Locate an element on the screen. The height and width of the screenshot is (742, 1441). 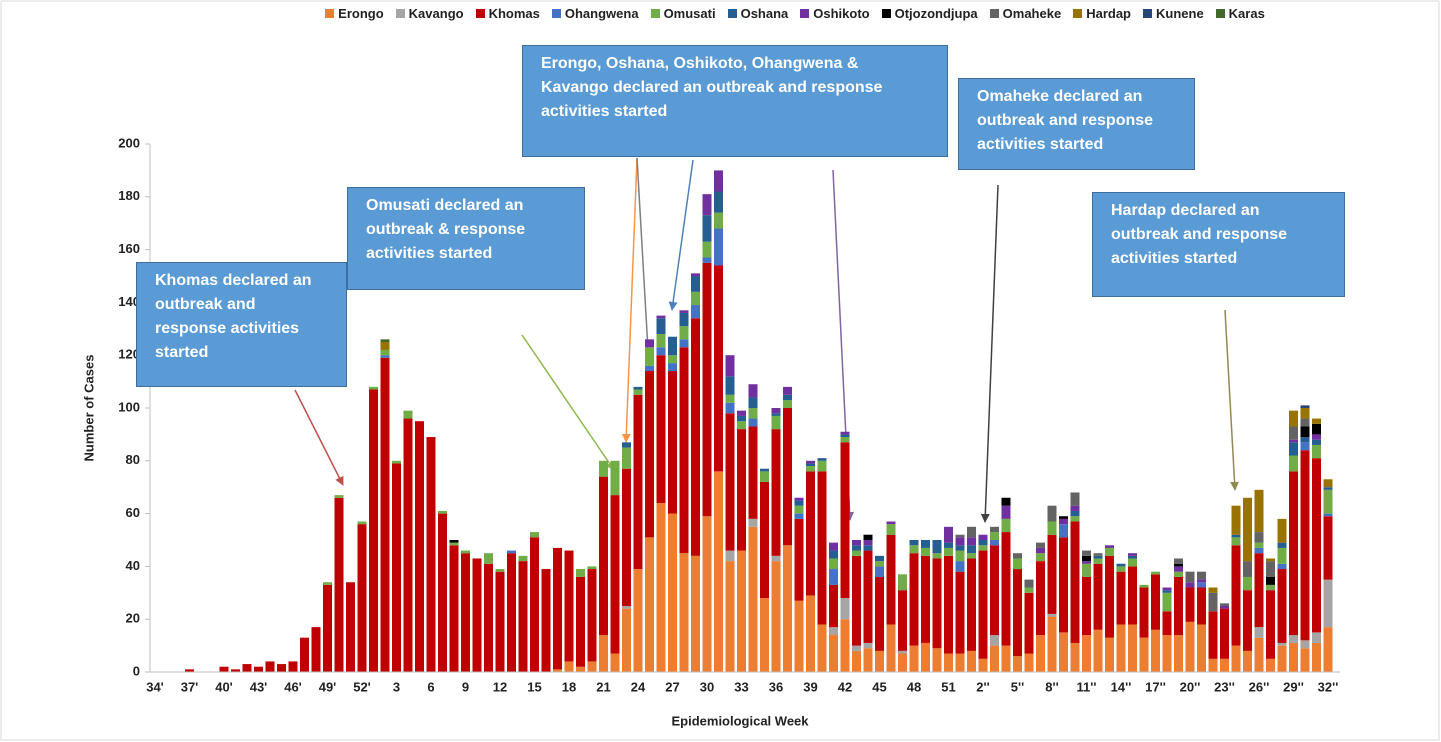
legend-label: Hardap is located at coordinates (1108, 13).